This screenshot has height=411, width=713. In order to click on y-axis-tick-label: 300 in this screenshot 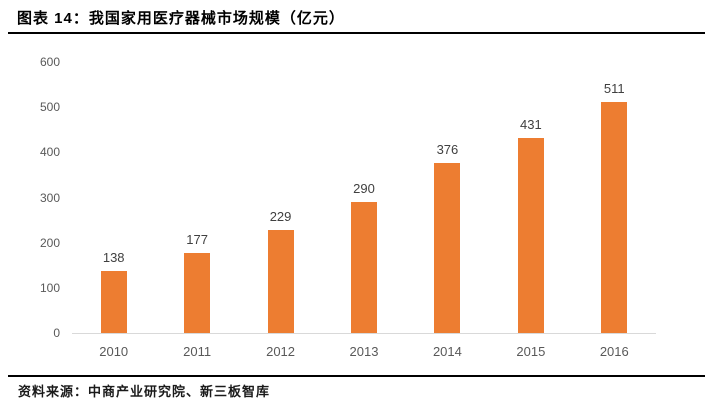, I will do `click(49, 197)`.